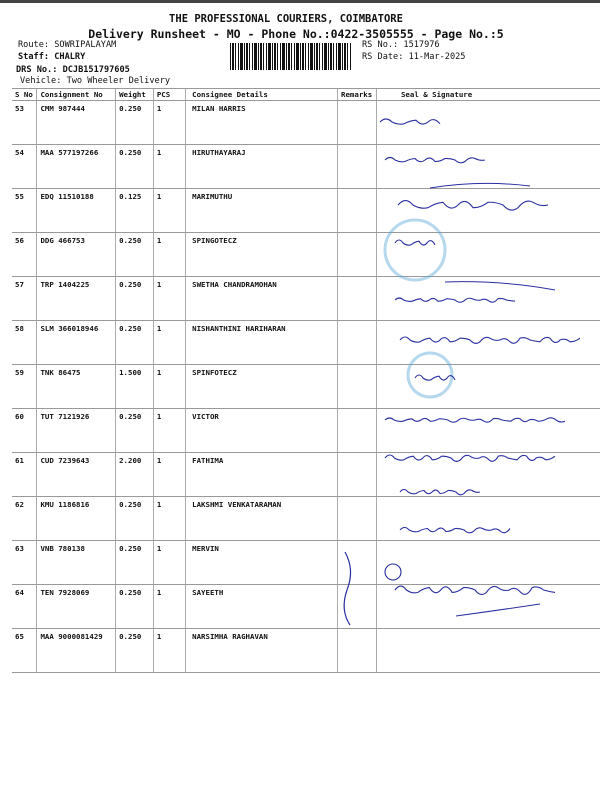 The image size is (600, 800). Describe the element at coordinates (306, 650) in the screenshot. I see `table-row: 65 MAA 9000081429 0.250 1 NARSIMHA RAGHAVAN` at that location.